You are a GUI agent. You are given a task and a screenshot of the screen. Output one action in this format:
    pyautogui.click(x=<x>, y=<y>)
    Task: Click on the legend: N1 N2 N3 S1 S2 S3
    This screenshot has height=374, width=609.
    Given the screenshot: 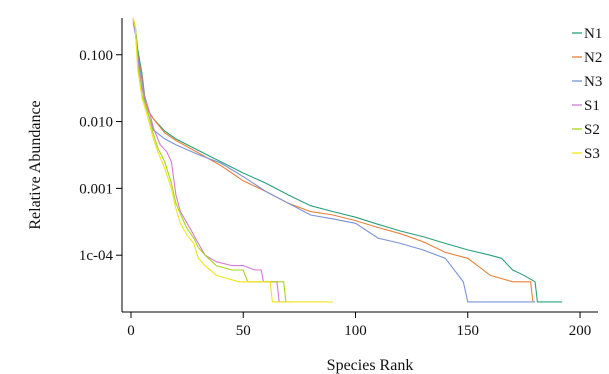 What is the action you would take?
    pyautogui.click(x=587, y=94)
    